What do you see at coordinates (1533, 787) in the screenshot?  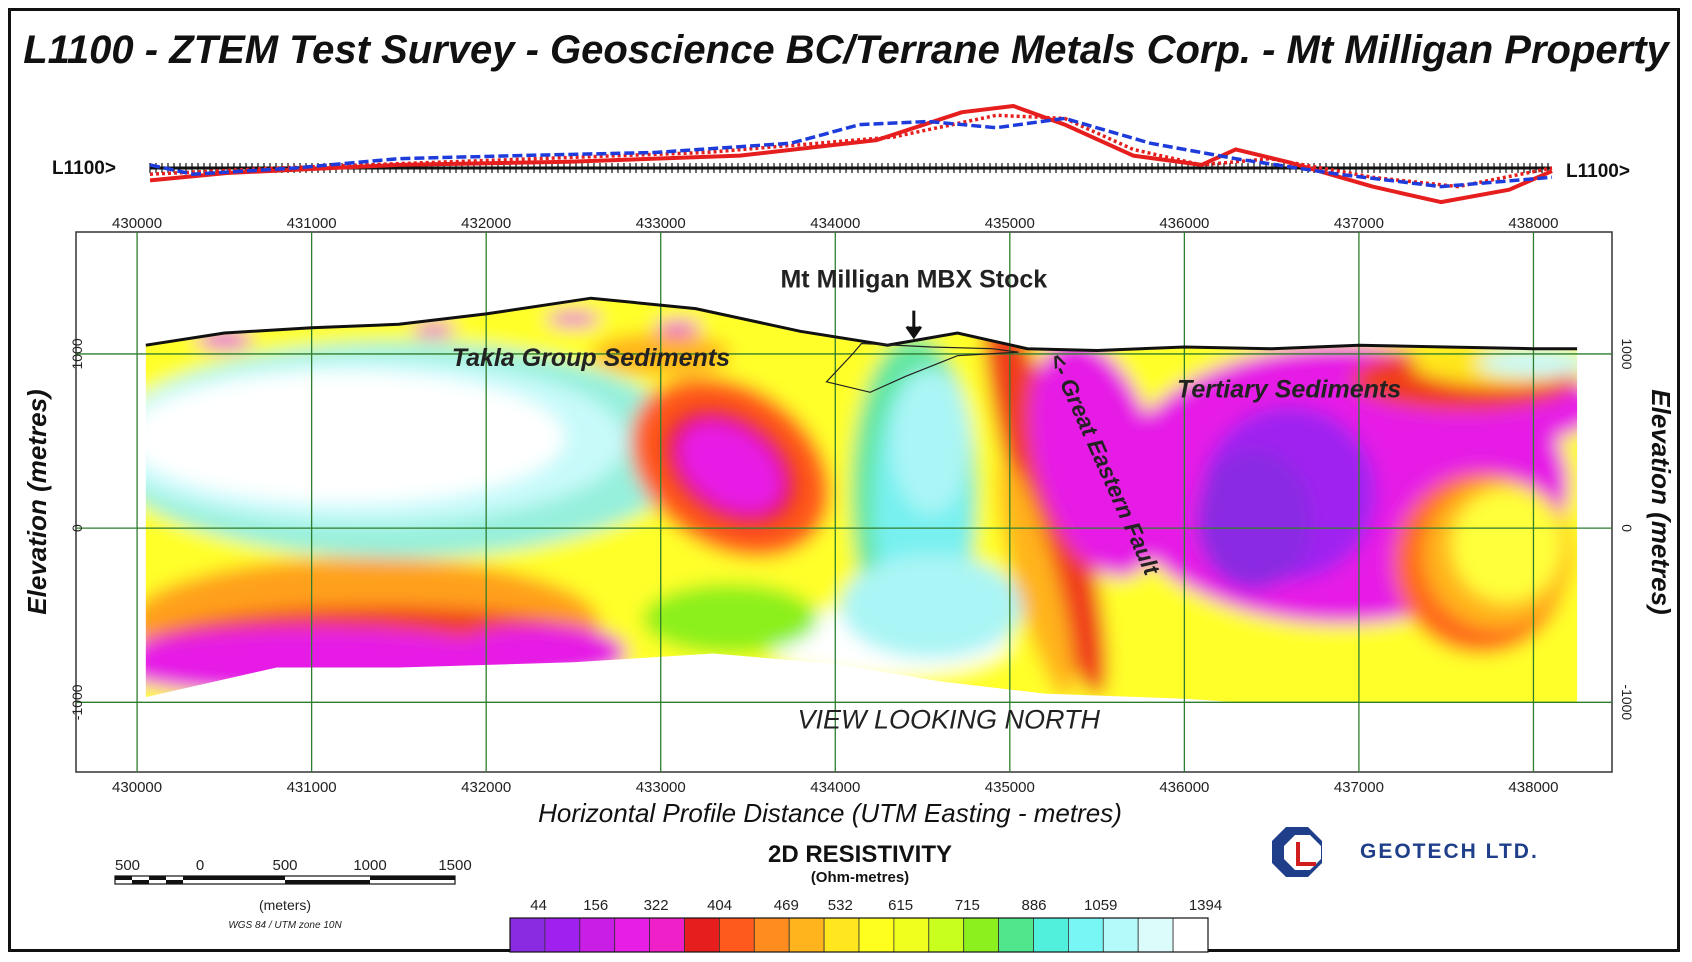 I see `x-tick-label-bottom: 438000` at bounding box center [1533, 787].